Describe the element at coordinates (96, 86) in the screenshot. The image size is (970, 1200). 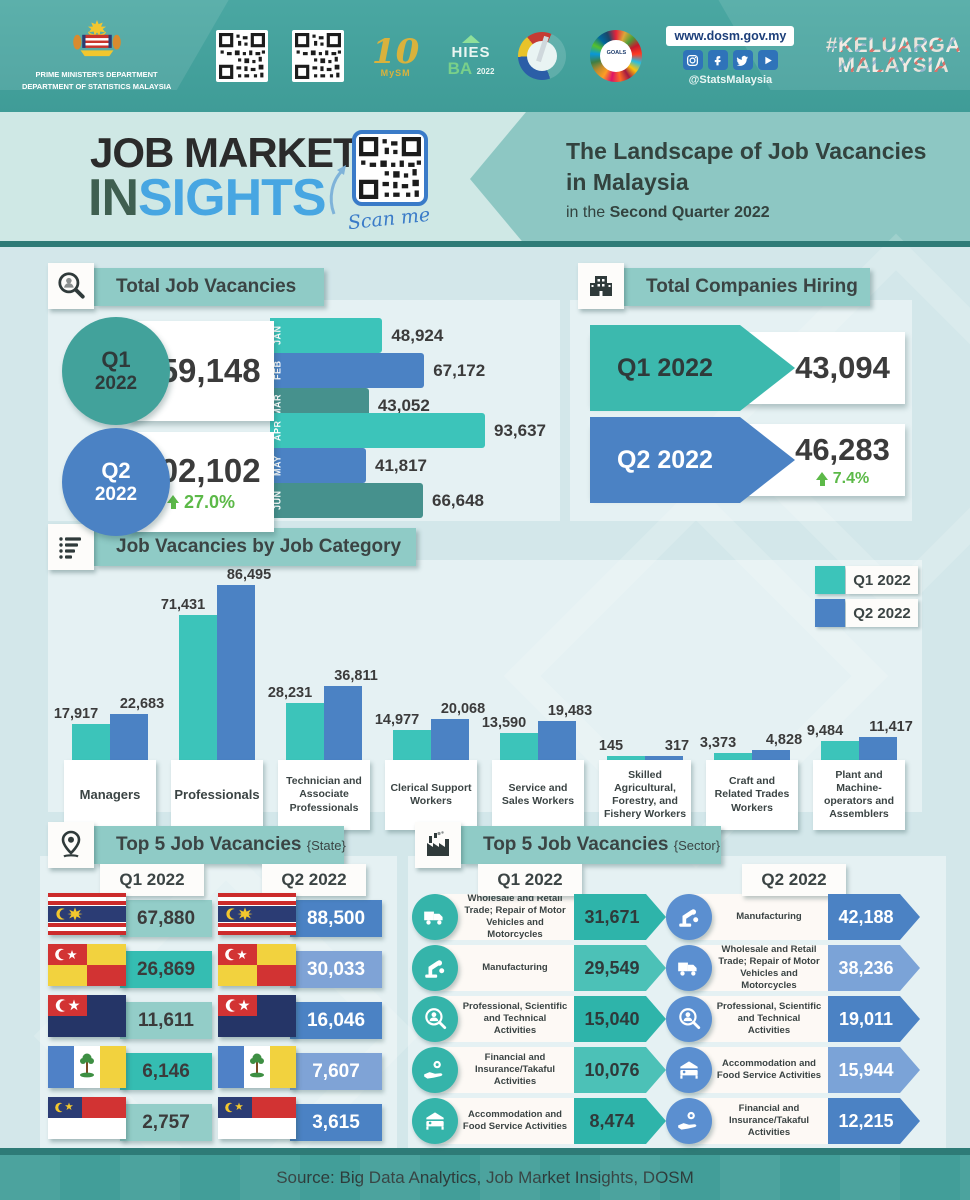
I see `dept-line2: DEPARTMENT OF STATISTICS MALAYSIA` at that location.